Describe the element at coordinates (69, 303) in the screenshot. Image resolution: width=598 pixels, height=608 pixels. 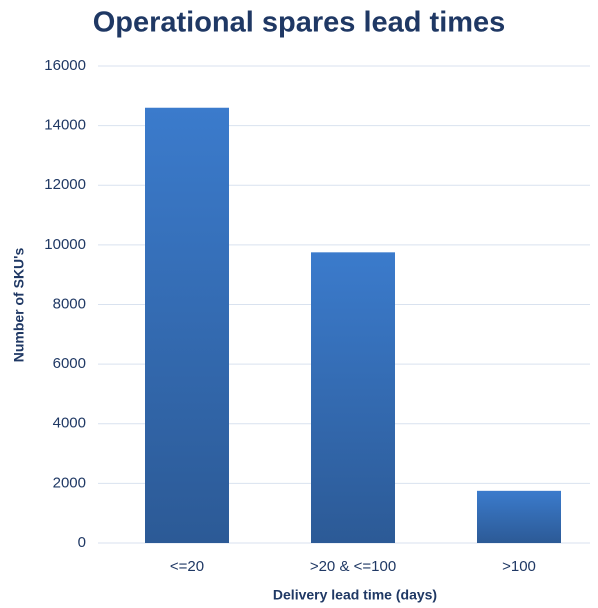
I see `y-tick-label: 8000` at that location.